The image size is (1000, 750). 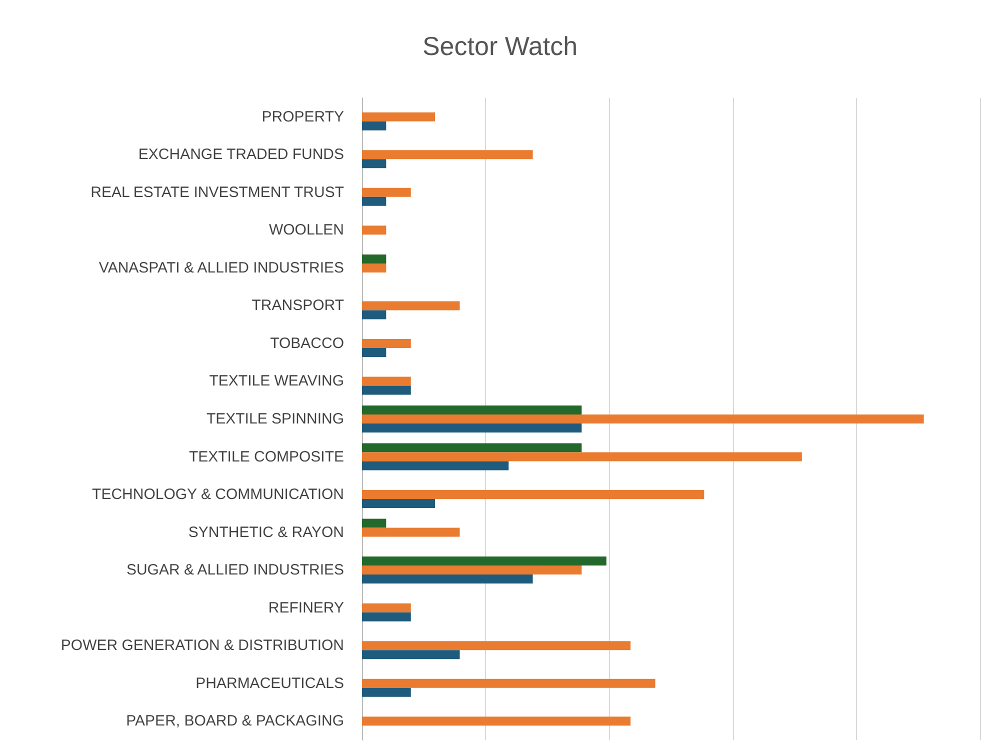 I want to click on y-tick-label: WOOLLEN, so click(x=306, y=230).